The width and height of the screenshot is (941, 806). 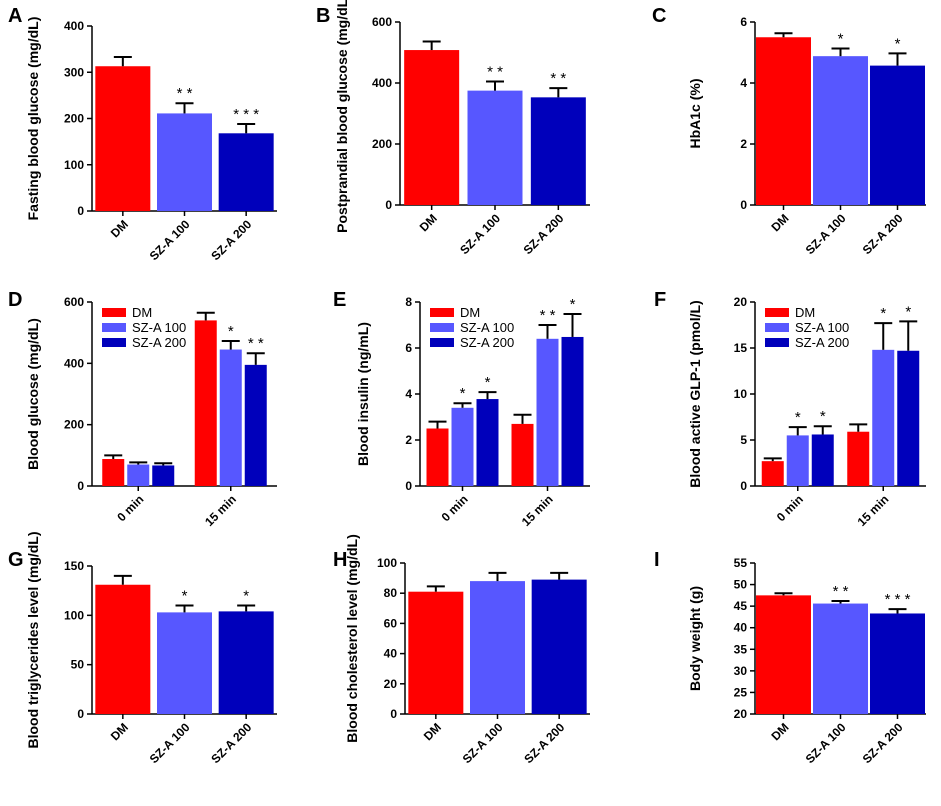 I want to click on y-axis-label: Blood insulin (ng/mL), so click(x=363, y=394).